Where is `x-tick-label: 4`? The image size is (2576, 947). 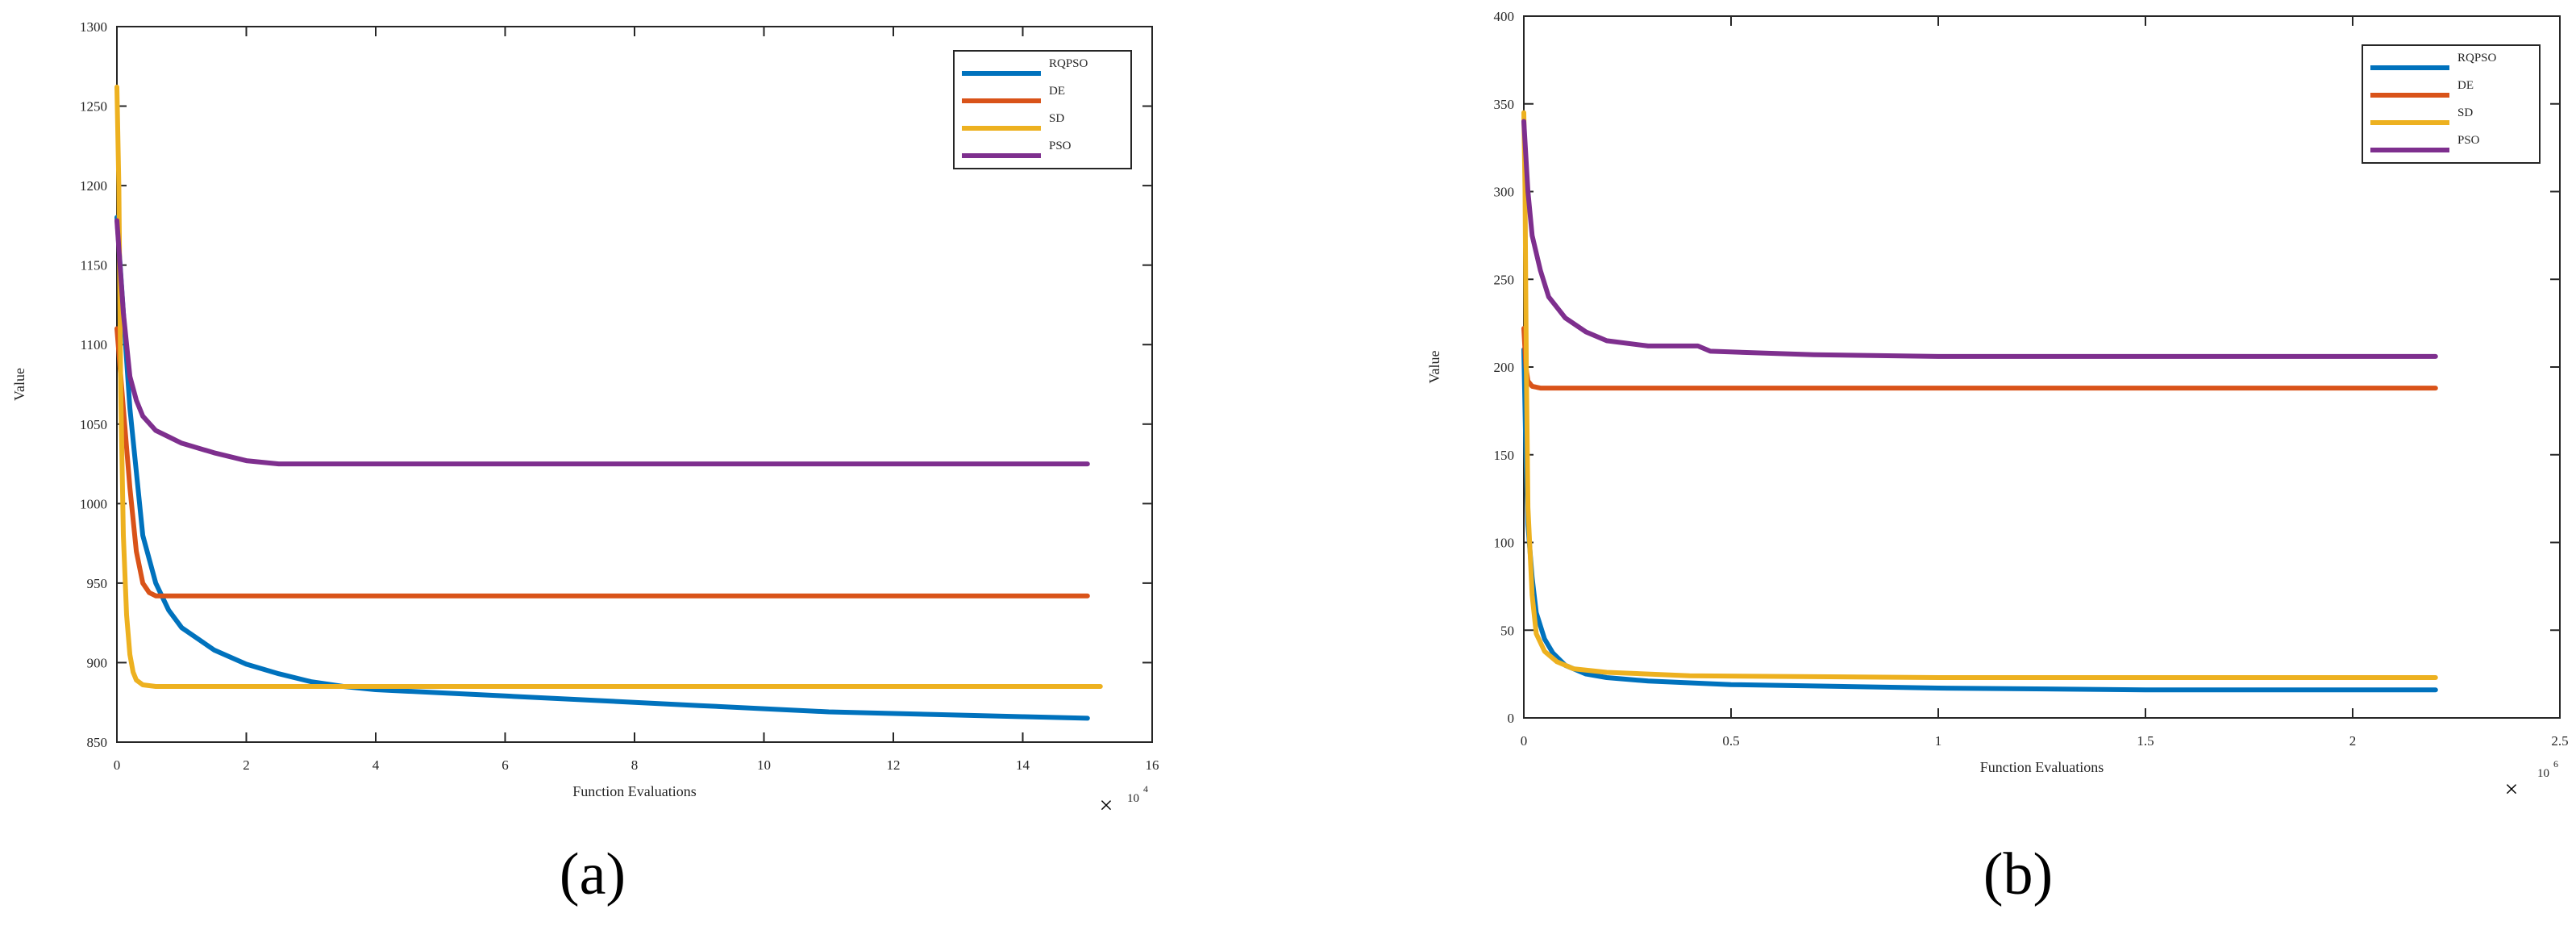 x-tick-label: 4 is located at coordinates (376, 765).